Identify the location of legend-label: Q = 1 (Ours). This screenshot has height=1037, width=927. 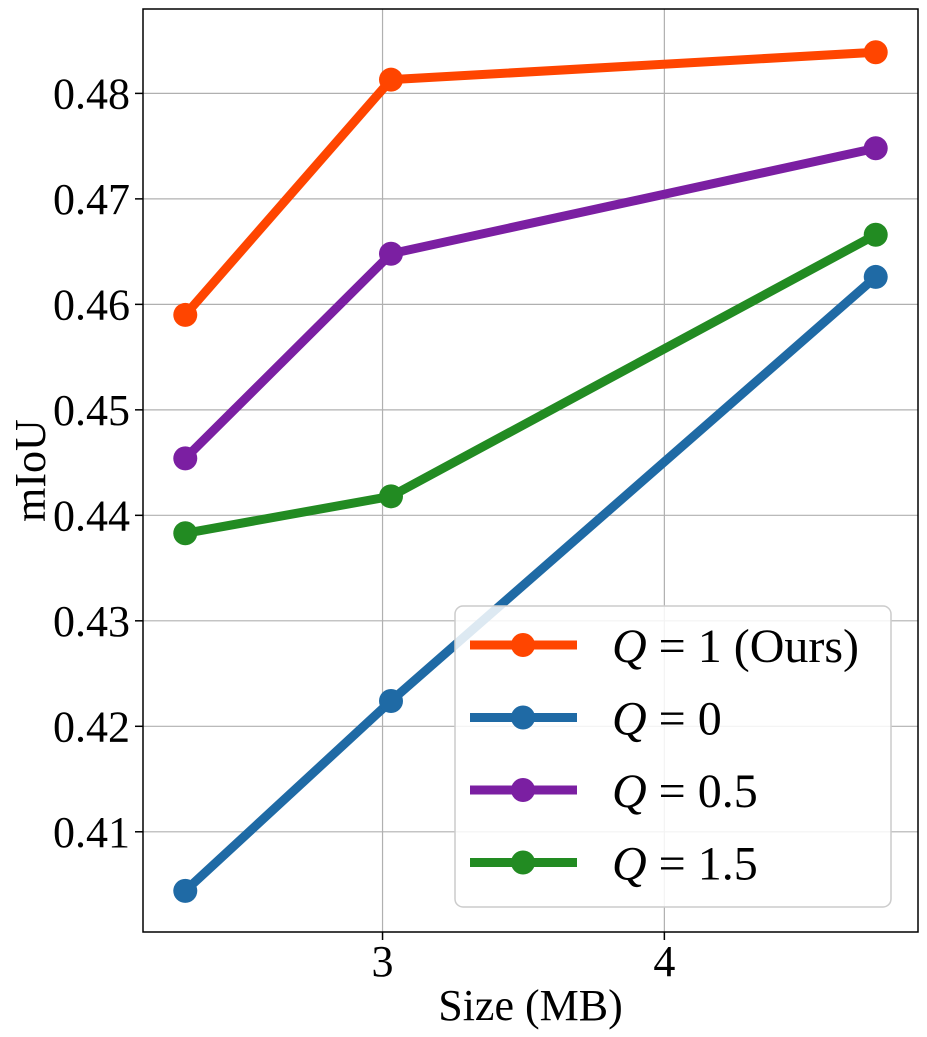
(735, 646).